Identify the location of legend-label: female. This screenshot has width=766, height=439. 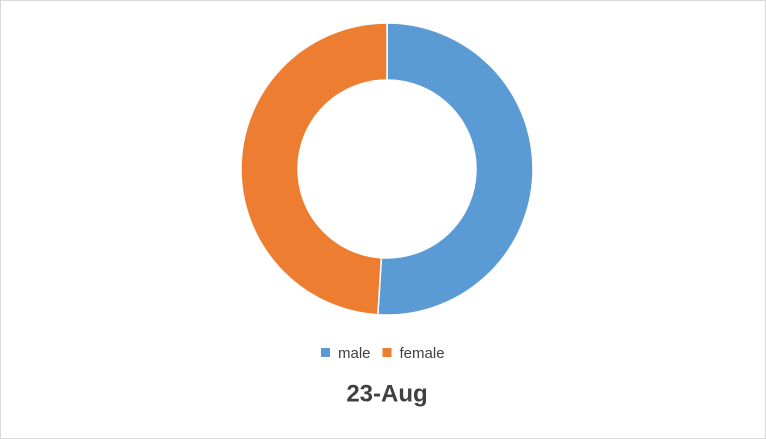
(422, 353).